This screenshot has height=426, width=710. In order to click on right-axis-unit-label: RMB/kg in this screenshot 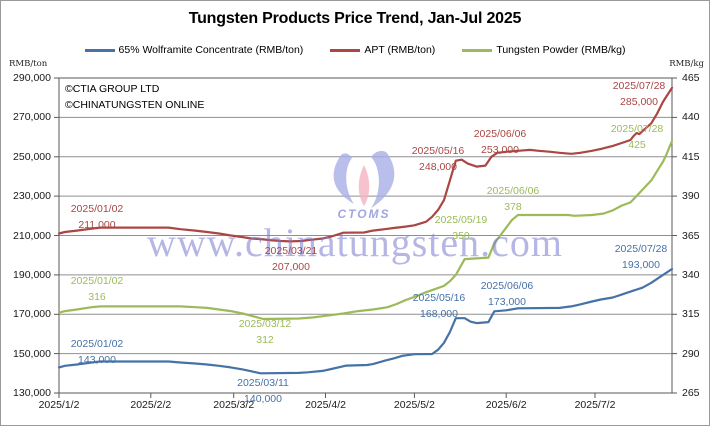, I will do `click(686, 64)`.